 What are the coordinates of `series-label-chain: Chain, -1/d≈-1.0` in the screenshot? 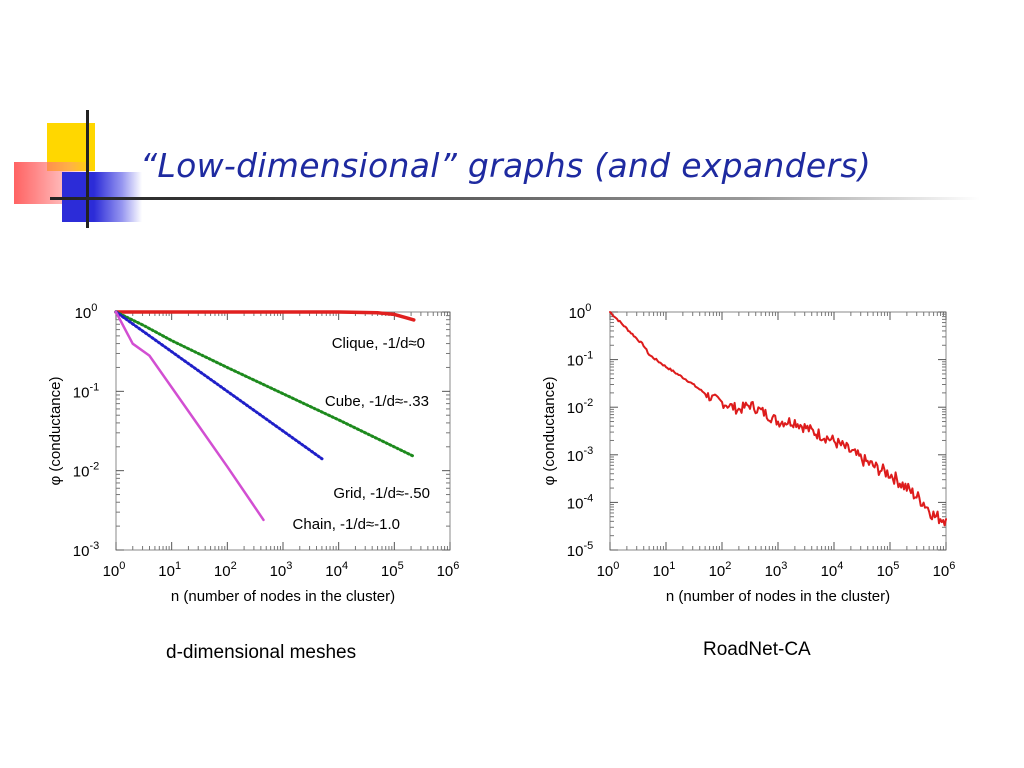 It's located at (346, 524).